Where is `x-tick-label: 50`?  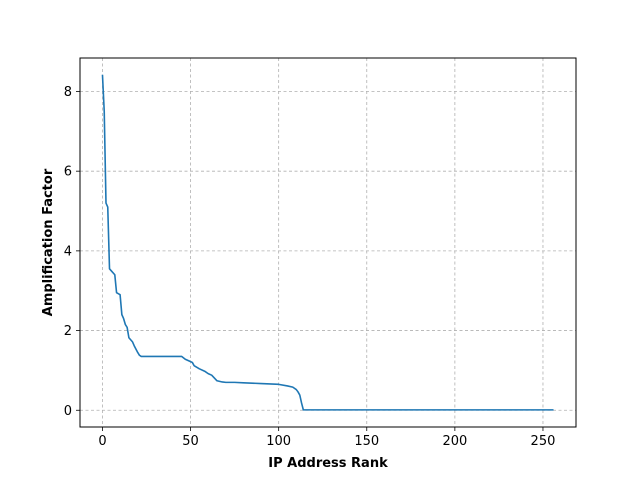
x-tick-label: 50 is located at coordinates (190, 441).